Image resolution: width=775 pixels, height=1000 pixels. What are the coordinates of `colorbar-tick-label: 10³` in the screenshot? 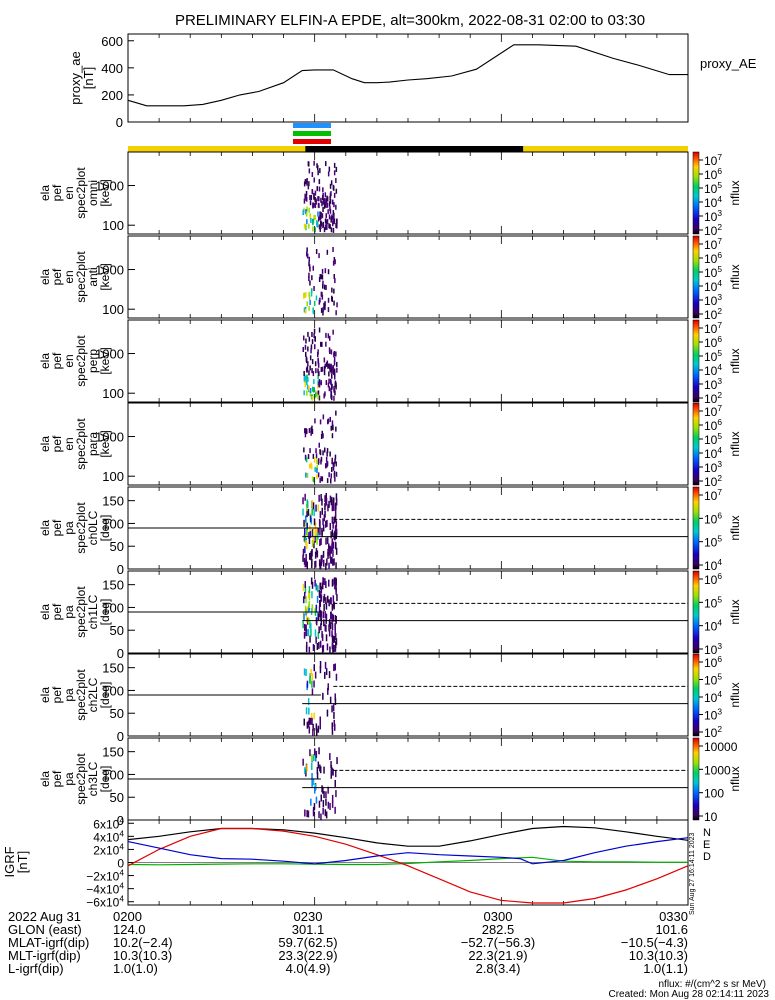 It's located at (713, 715).